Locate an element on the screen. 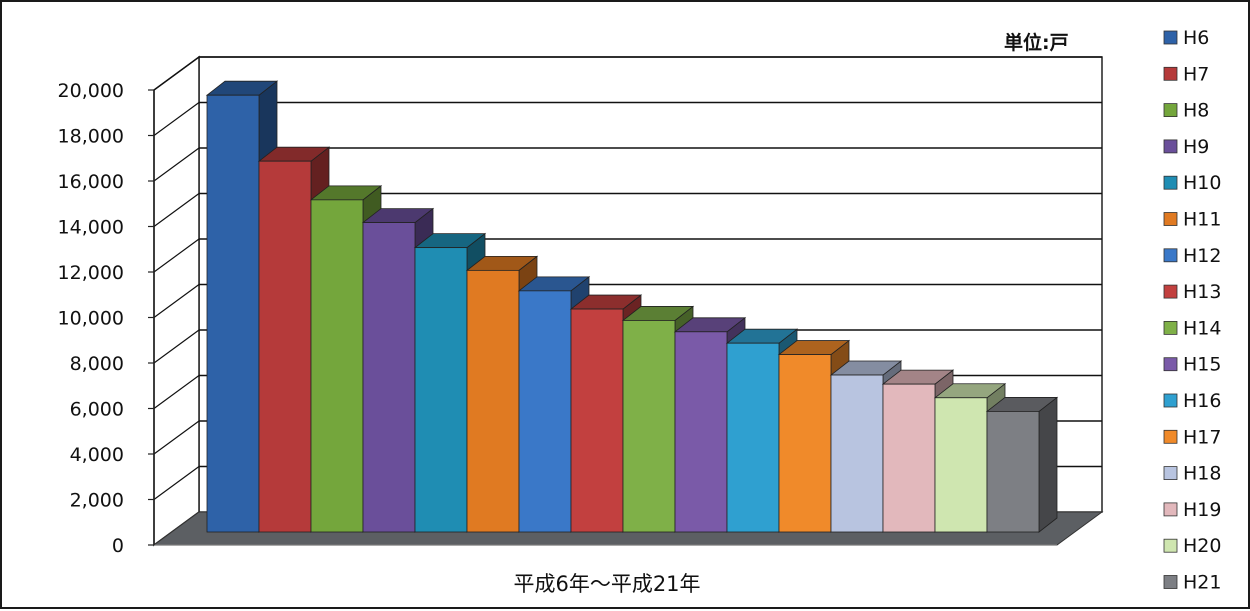  legend-label: H12 is located at coordinates (1202, 256).